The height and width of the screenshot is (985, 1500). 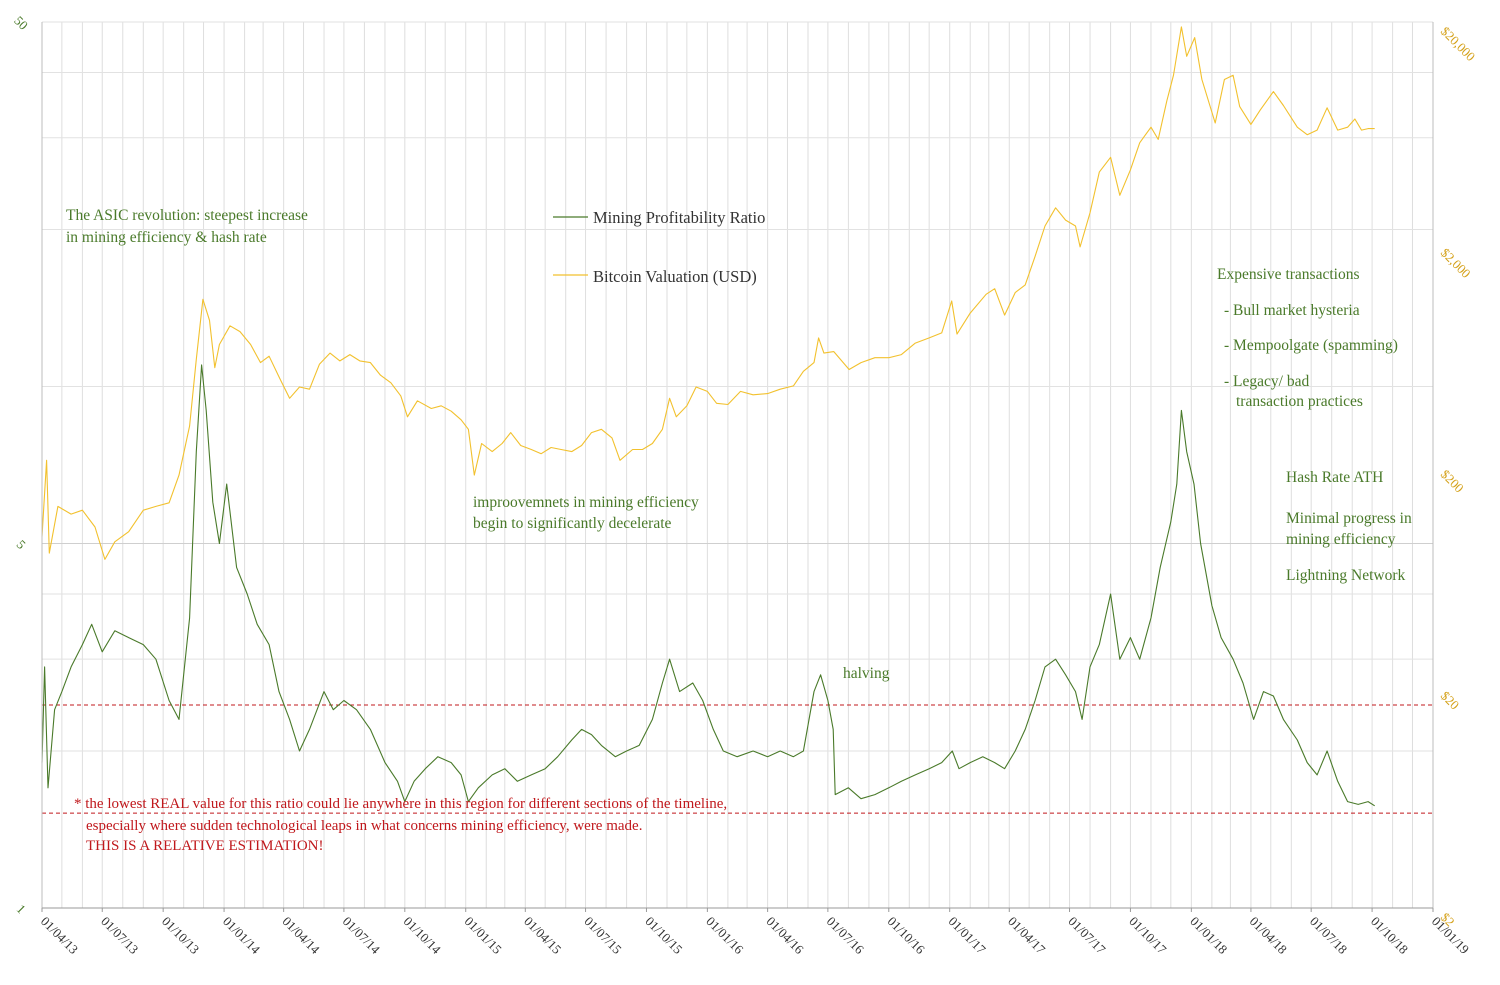 I want to click on x-tick-label: 01/10/15, so click(x=663, y=935).